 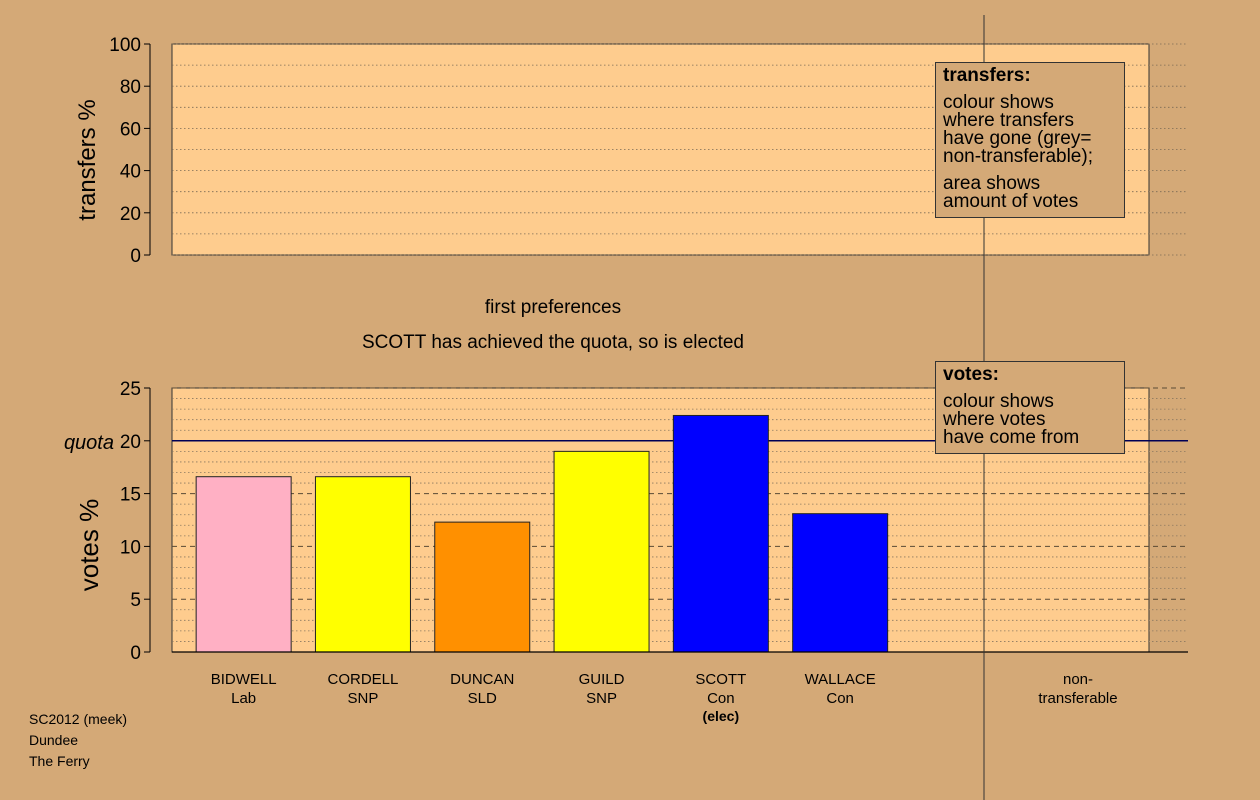 What do you see at coordinates (125, 45) in the screenshot?
I see `transfers-tick-label: 100` at bounding box center [125, 45].